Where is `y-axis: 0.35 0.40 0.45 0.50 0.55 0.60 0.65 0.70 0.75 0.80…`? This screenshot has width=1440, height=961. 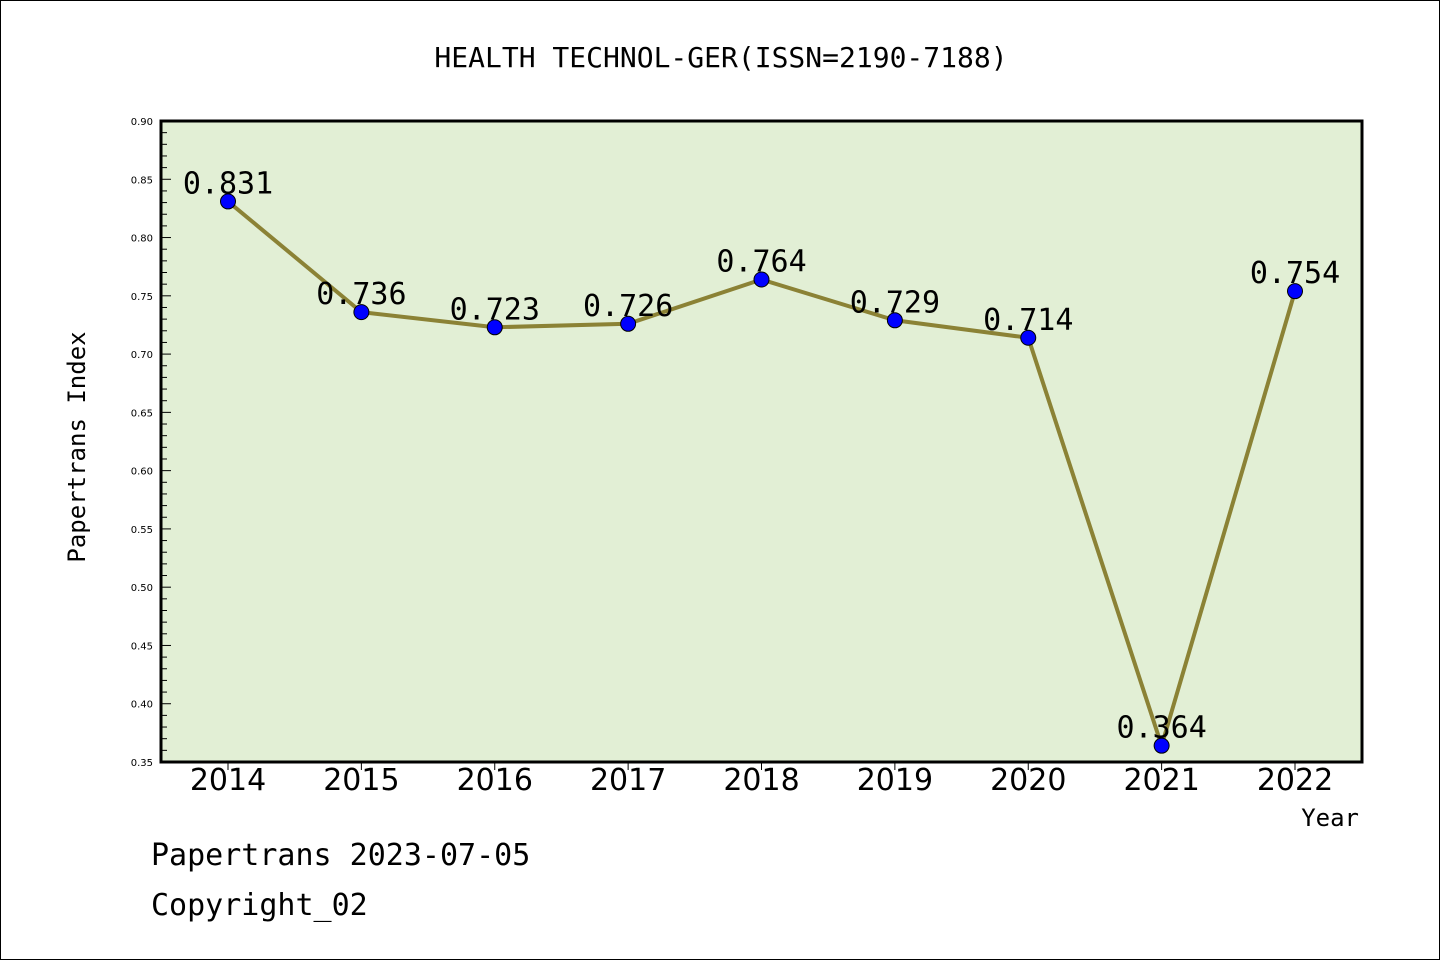 y-axis: 0.35 0.40 0.45 0.50 0.55 0.60 0.65 0.70 0.75 0.80… is located at coordinates (151, 443).